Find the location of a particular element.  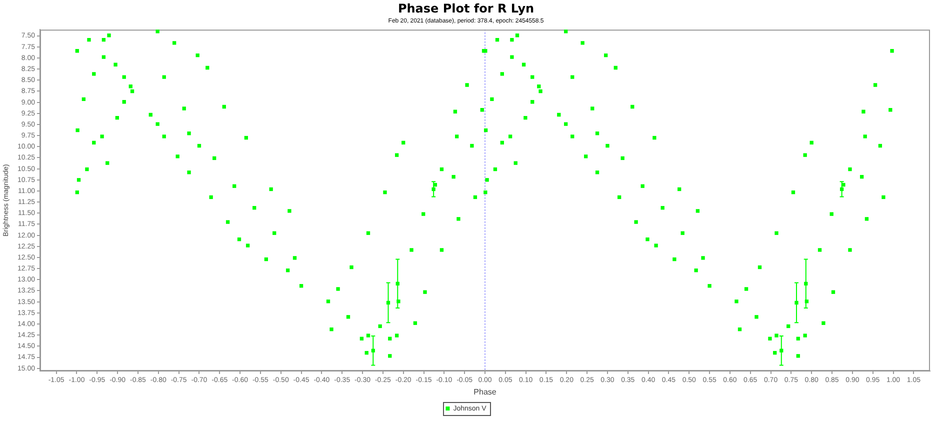

chart-title: Phase Plot for R Lyn is located at coordinates (466, 8).